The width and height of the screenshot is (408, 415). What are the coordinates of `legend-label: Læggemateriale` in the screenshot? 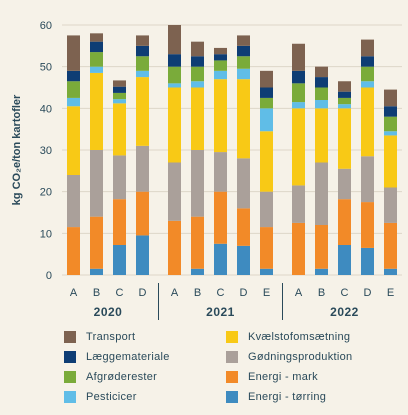 It's located at (128, 356).